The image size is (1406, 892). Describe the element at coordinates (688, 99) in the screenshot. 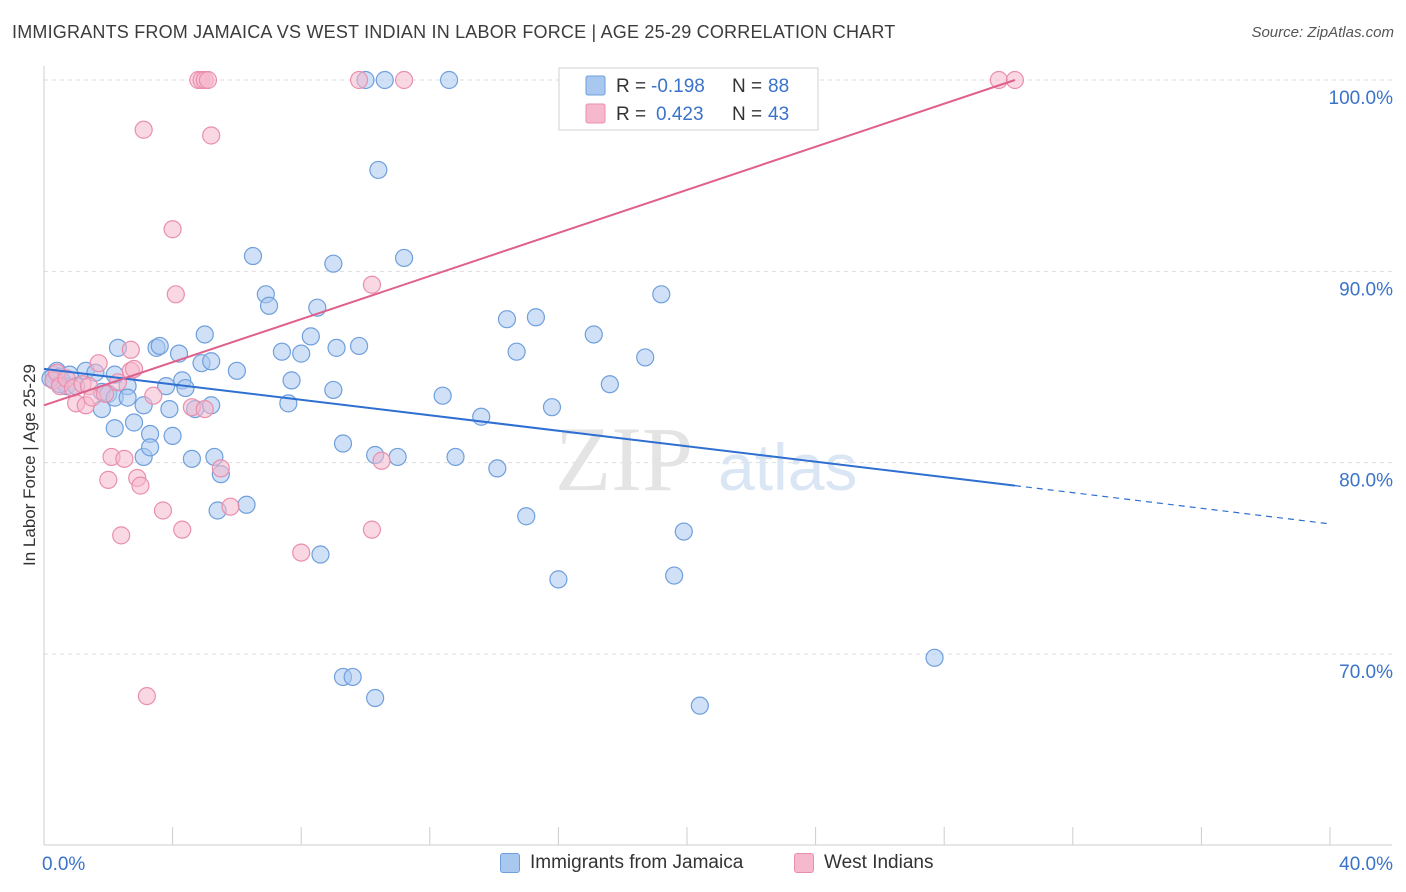

I see `stats-legend: R = -0.198 N = 88 R = 0.423 N = 43` at that location.